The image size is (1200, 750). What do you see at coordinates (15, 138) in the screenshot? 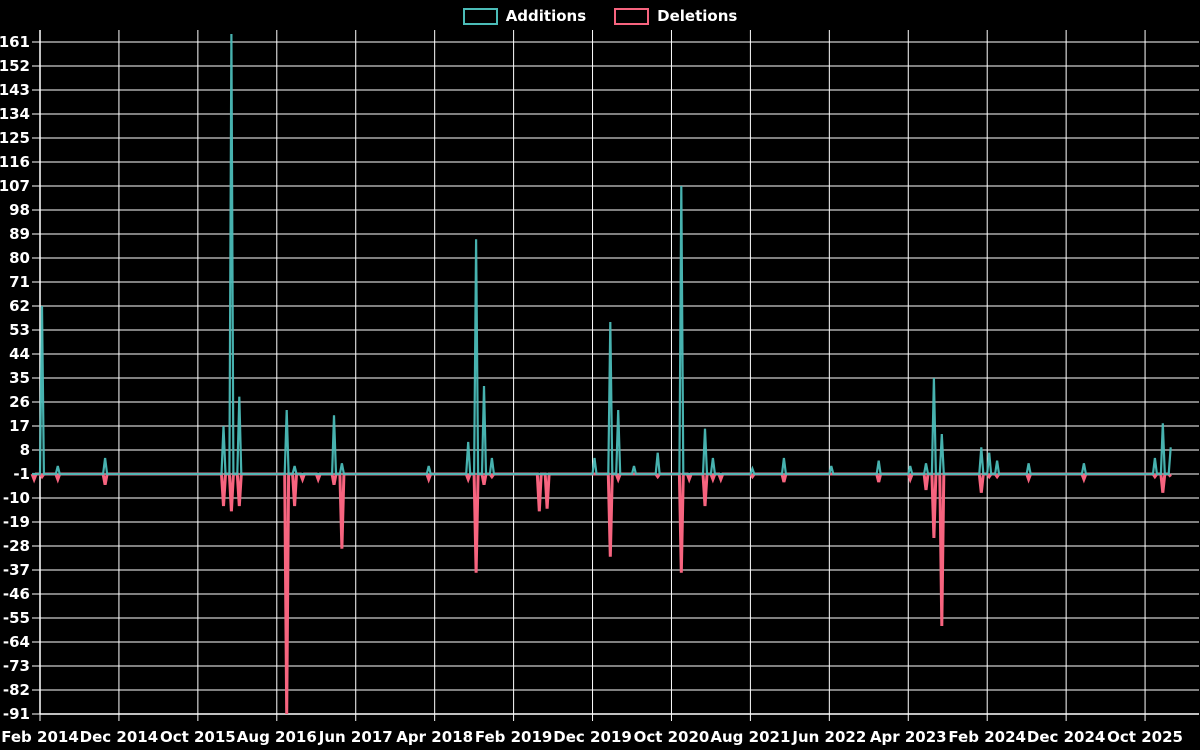
I see `y-axis-tick-label: 125` at bounding box center [15, 138].